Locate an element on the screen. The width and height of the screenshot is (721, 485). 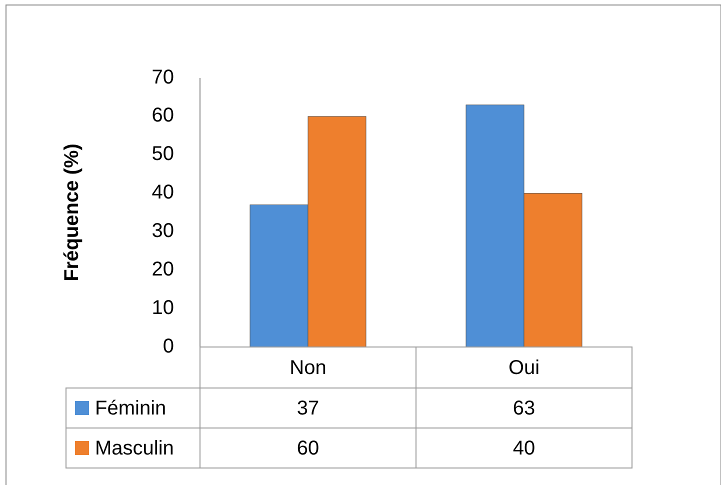
y-axis-title: Fréquence (%) is located at coordinates (72, 213).